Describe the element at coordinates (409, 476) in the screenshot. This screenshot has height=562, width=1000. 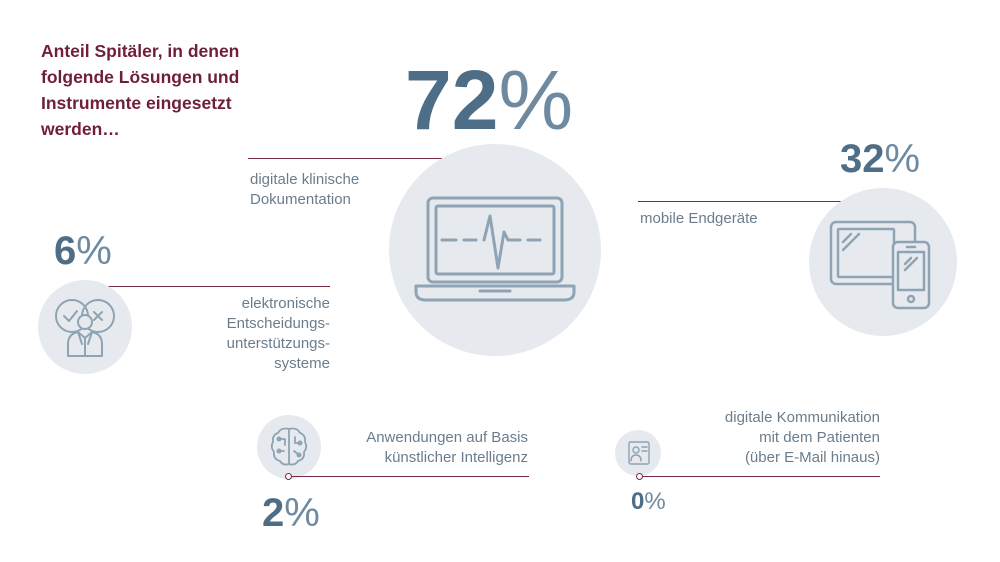
I see `ai-connector-line` at that location.